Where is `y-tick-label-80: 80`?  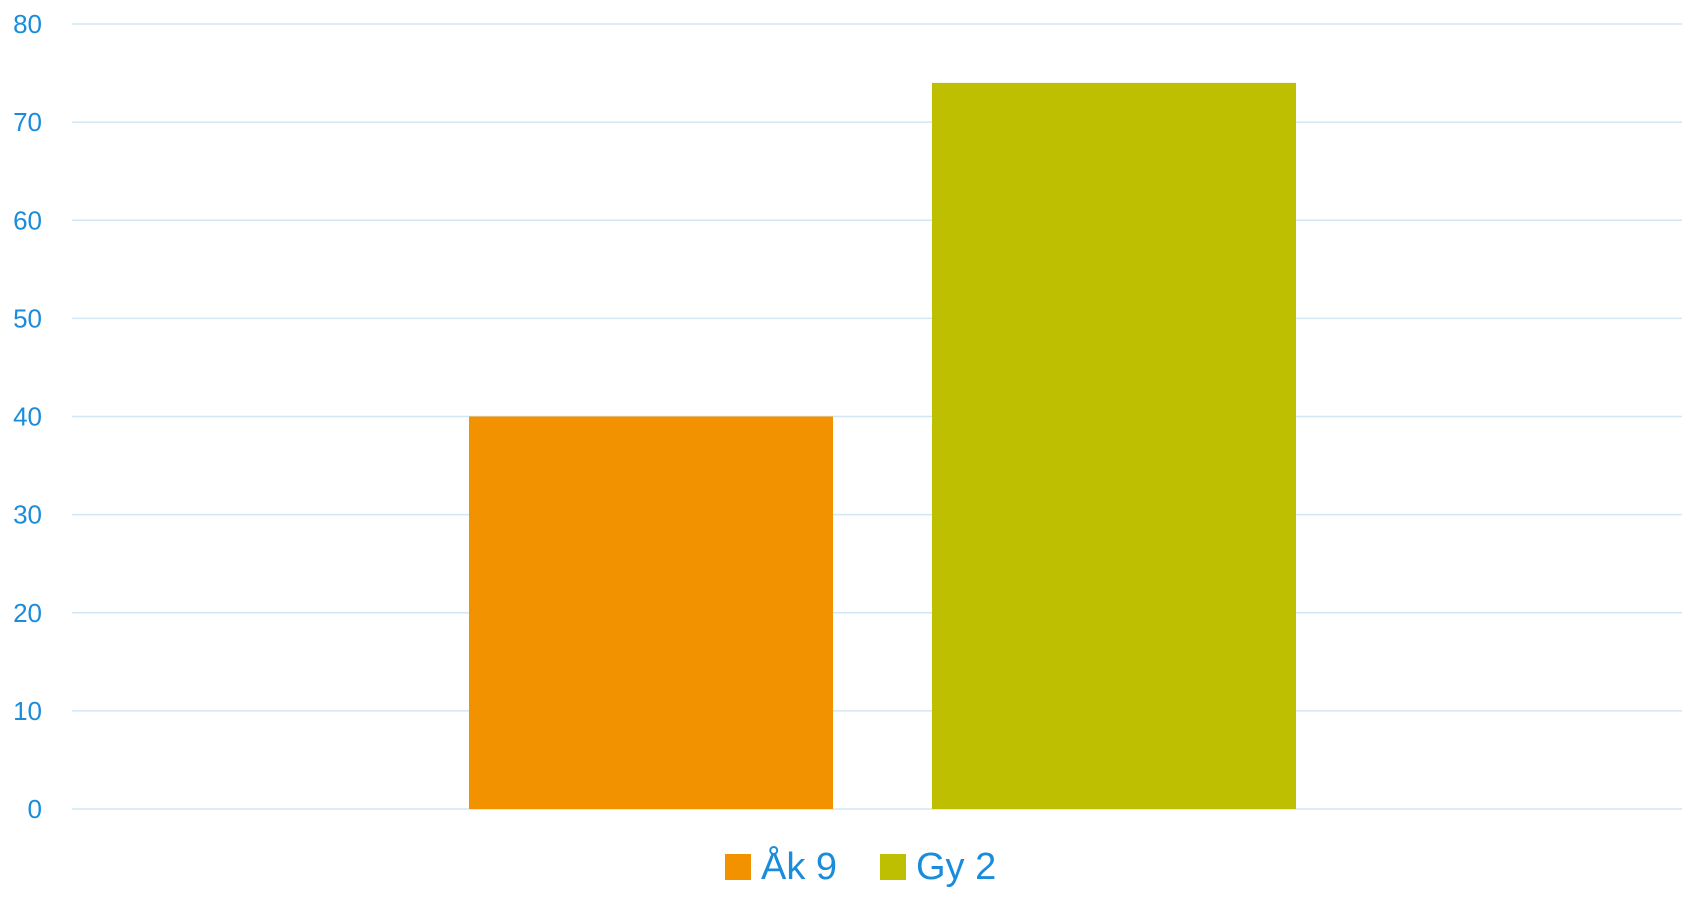 y-tick-label-80: 80 is located at coordinates (27, 24).